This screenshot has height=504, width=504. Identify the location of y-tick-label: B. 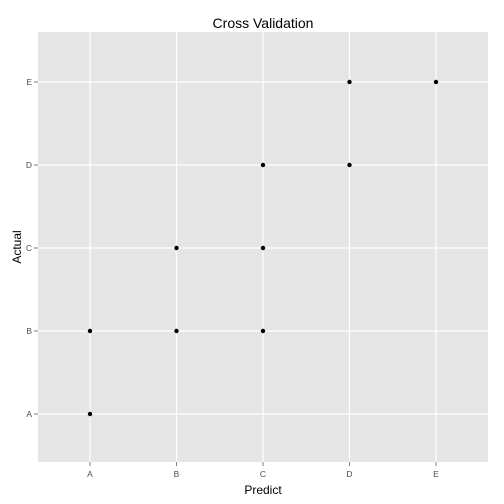
(29, 331).